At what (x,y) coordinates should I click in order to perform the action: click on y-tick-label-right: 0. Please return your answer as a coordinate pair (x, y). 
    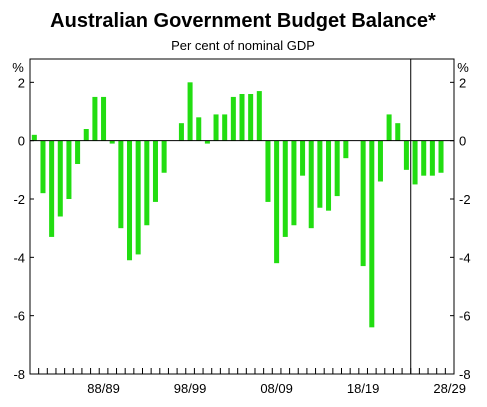
    Looking at the image, I should click on (462, 141).